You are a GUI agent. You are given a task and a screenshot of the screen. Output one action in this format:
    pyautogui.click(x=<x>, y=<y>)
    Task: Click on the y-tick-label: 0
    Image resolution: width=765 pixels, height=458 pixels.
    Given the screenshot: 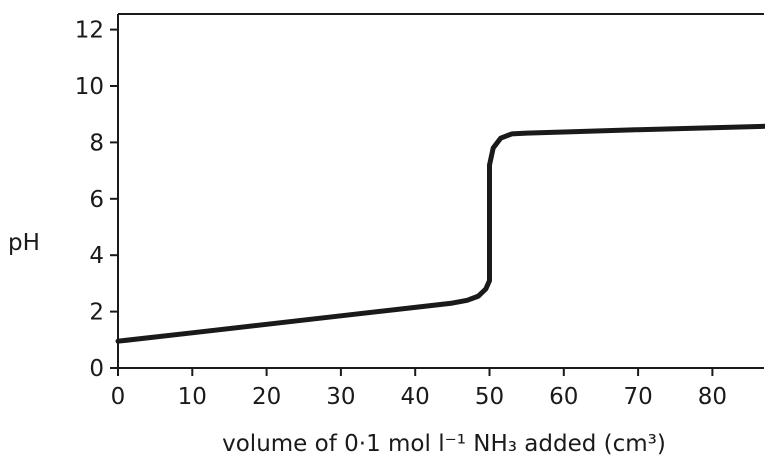 What is the action you would take?
    pyautogui.click(x=96, y=369)
    